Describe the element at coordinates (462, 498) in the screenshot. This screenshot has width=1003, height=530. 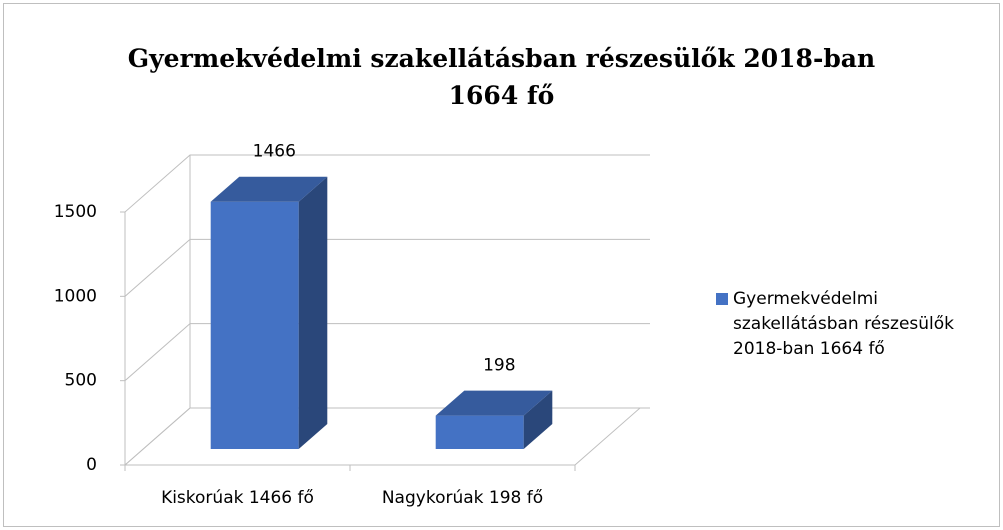
I see `x-tick-label: Nagykorúak 198 fő` at that location.